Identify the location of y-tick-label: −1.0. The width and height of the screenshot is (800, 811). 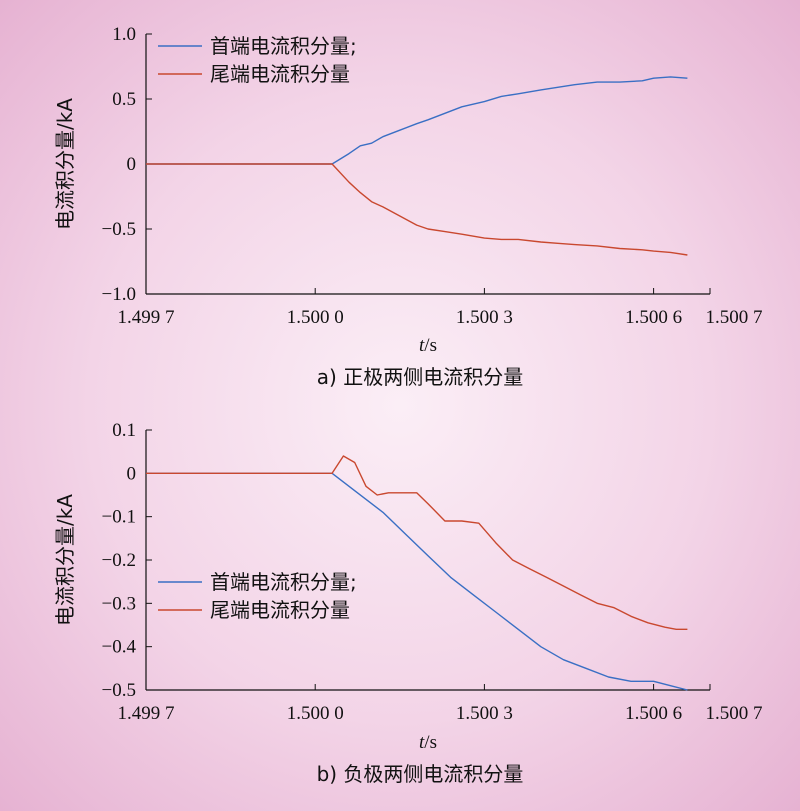
(119, 294).